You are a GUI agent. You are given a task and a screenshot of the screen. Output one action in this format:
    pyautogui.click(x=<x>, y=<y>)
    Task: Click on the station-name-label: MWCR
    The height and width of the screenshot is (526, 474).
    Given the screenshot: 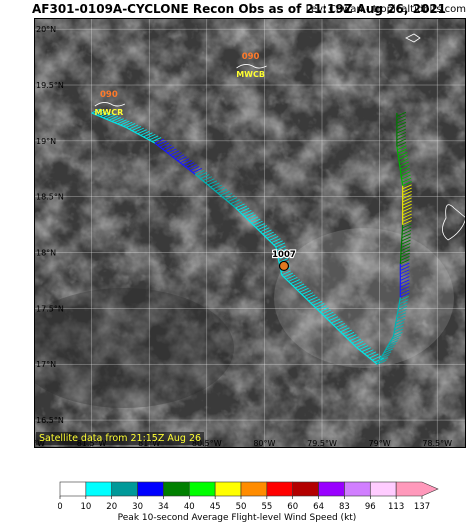 What is the action you would take?
    pyautogui.click(x=108, y=112)
    